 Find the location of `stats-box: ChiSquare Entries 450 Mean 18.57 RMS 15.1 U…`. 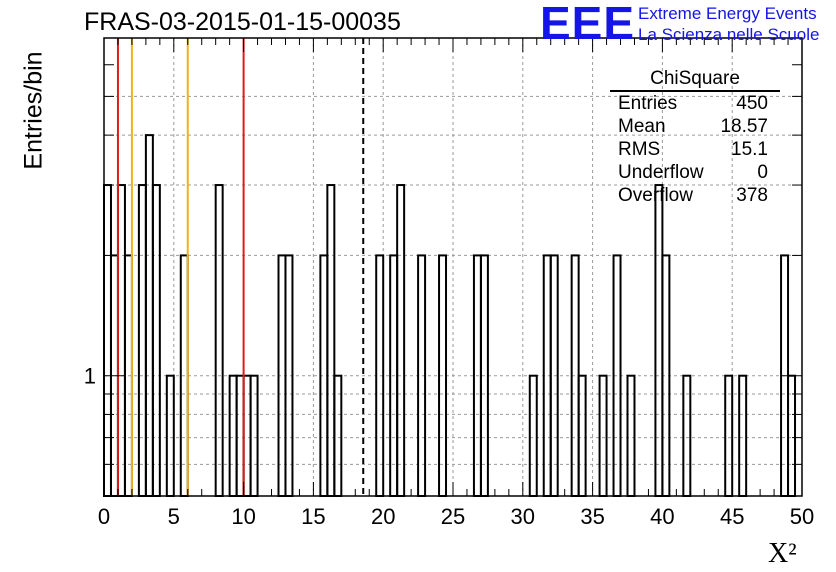

stats-box: ChiSquare Entries 450 Mean 18.57 RMS 15.1 U… is located at coordinates (695, 137).